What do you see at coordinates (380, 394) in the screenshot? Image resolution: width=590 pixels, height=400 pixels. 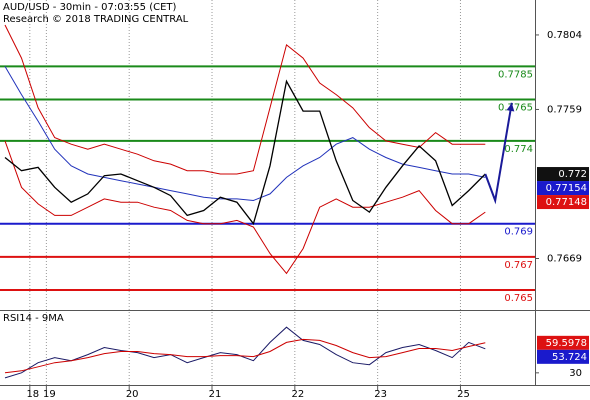 I see `x-tick-label: 23` at bounding box center [380, 394].